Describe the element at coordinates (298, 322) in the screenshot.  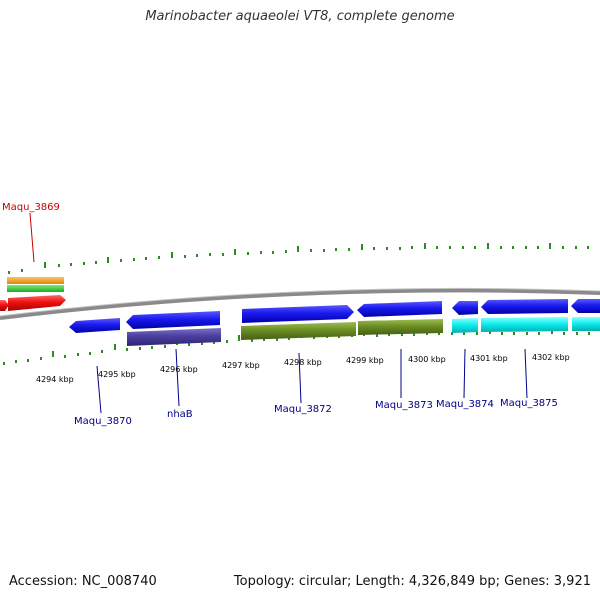
I see `gene-maqu3872` at that location.